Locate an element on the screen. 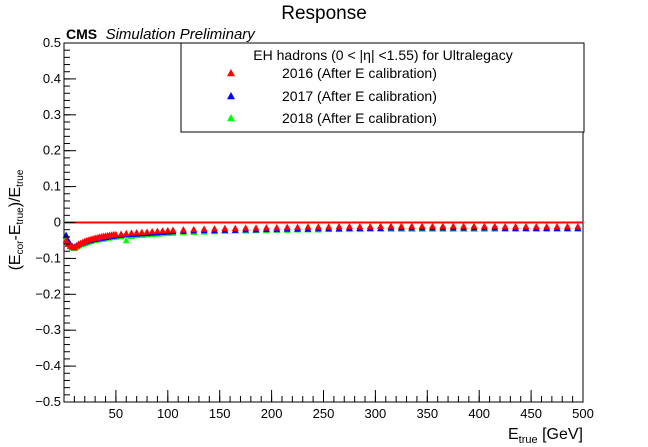 Image resolution: width=648 pixels, height=447 pixels. y-tick-label: 0.1 is located at coordinates (52, 186).